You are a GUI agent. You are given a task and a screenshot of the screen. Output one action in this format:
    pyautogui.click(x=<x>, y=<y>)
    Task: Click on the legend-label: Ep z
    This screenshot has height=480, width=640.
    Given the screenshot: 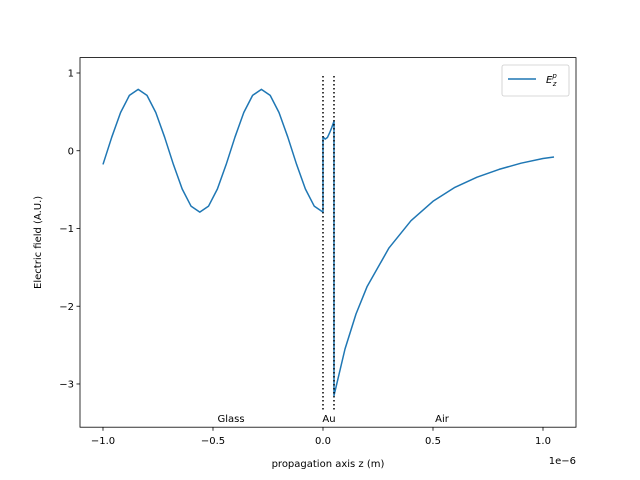 What is the action you would take?
    pyautogui.click(x=551, y=80)
    